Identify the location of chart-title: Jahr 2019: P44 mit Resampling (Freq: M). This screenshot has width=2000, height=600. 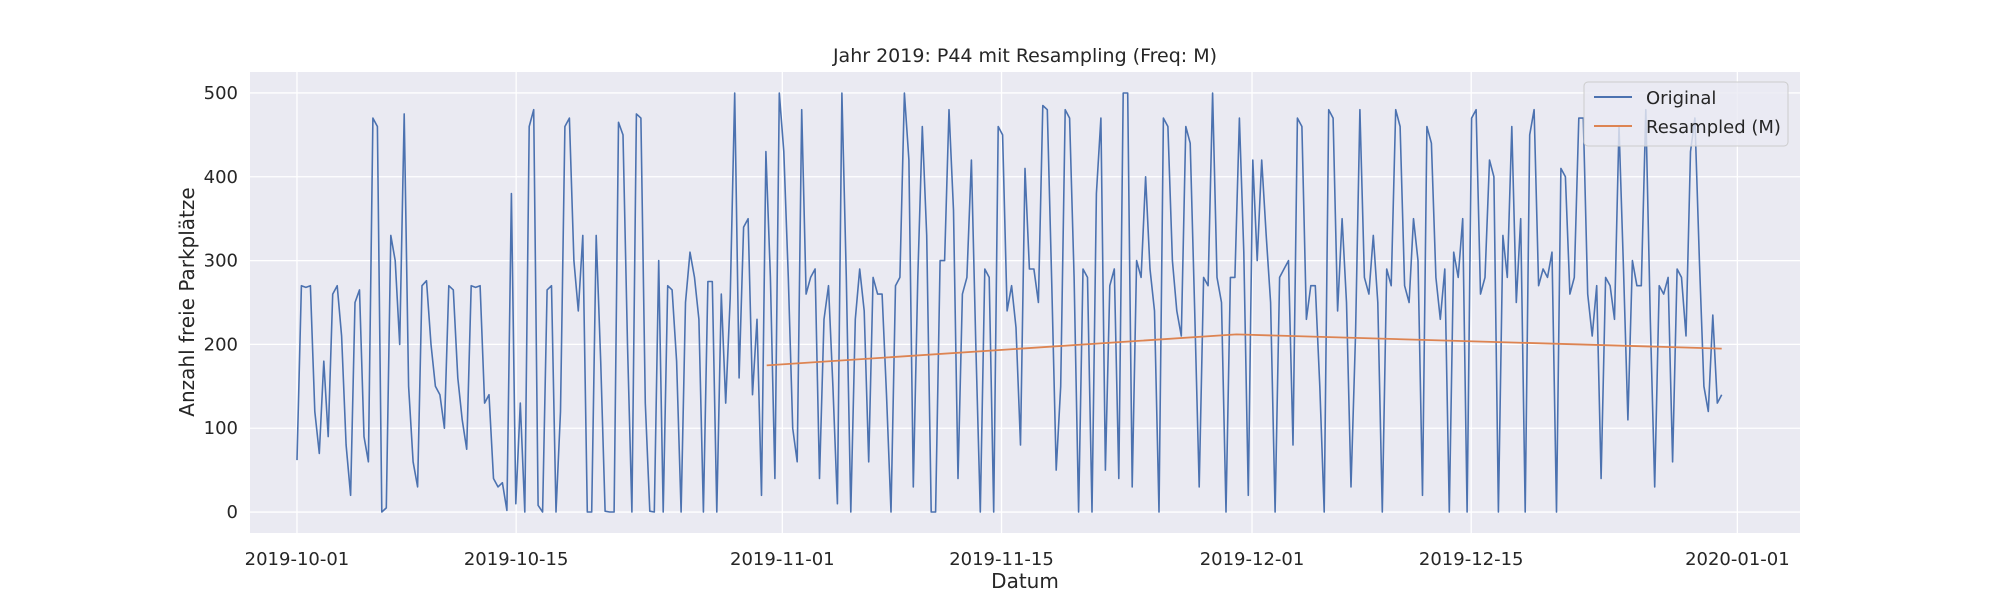
(1024, 56).